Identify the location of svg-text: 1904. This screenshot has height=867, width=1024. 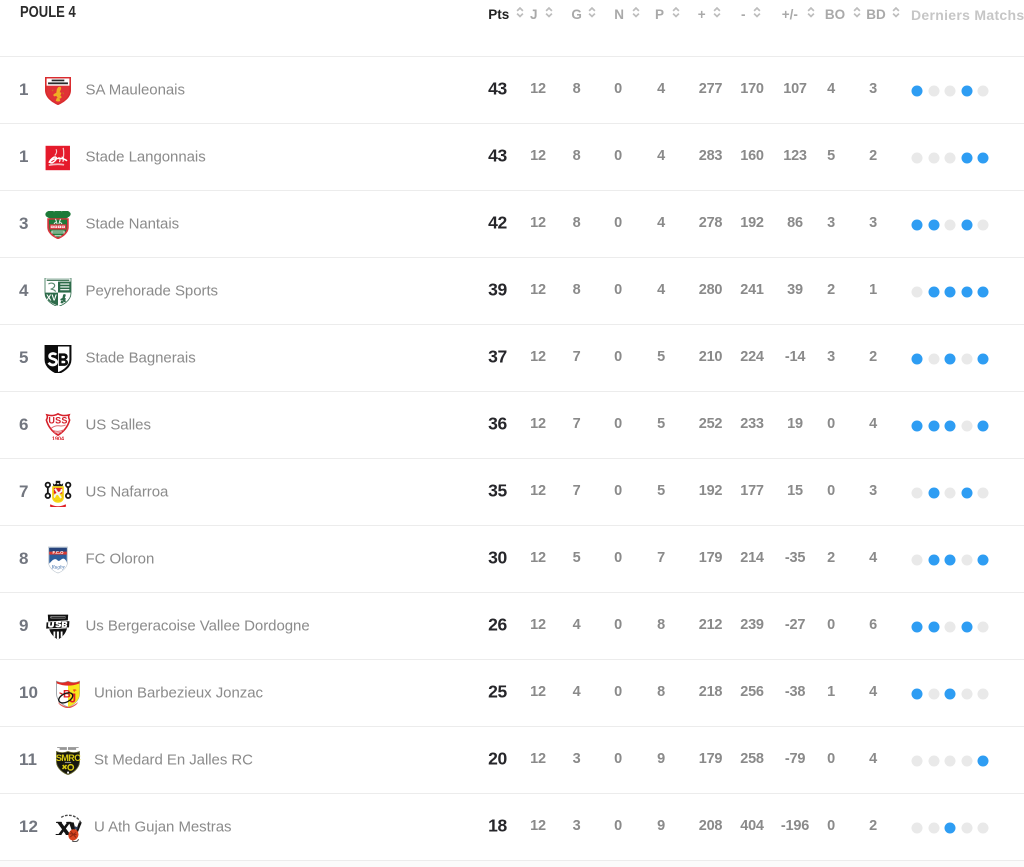
(58, 438).